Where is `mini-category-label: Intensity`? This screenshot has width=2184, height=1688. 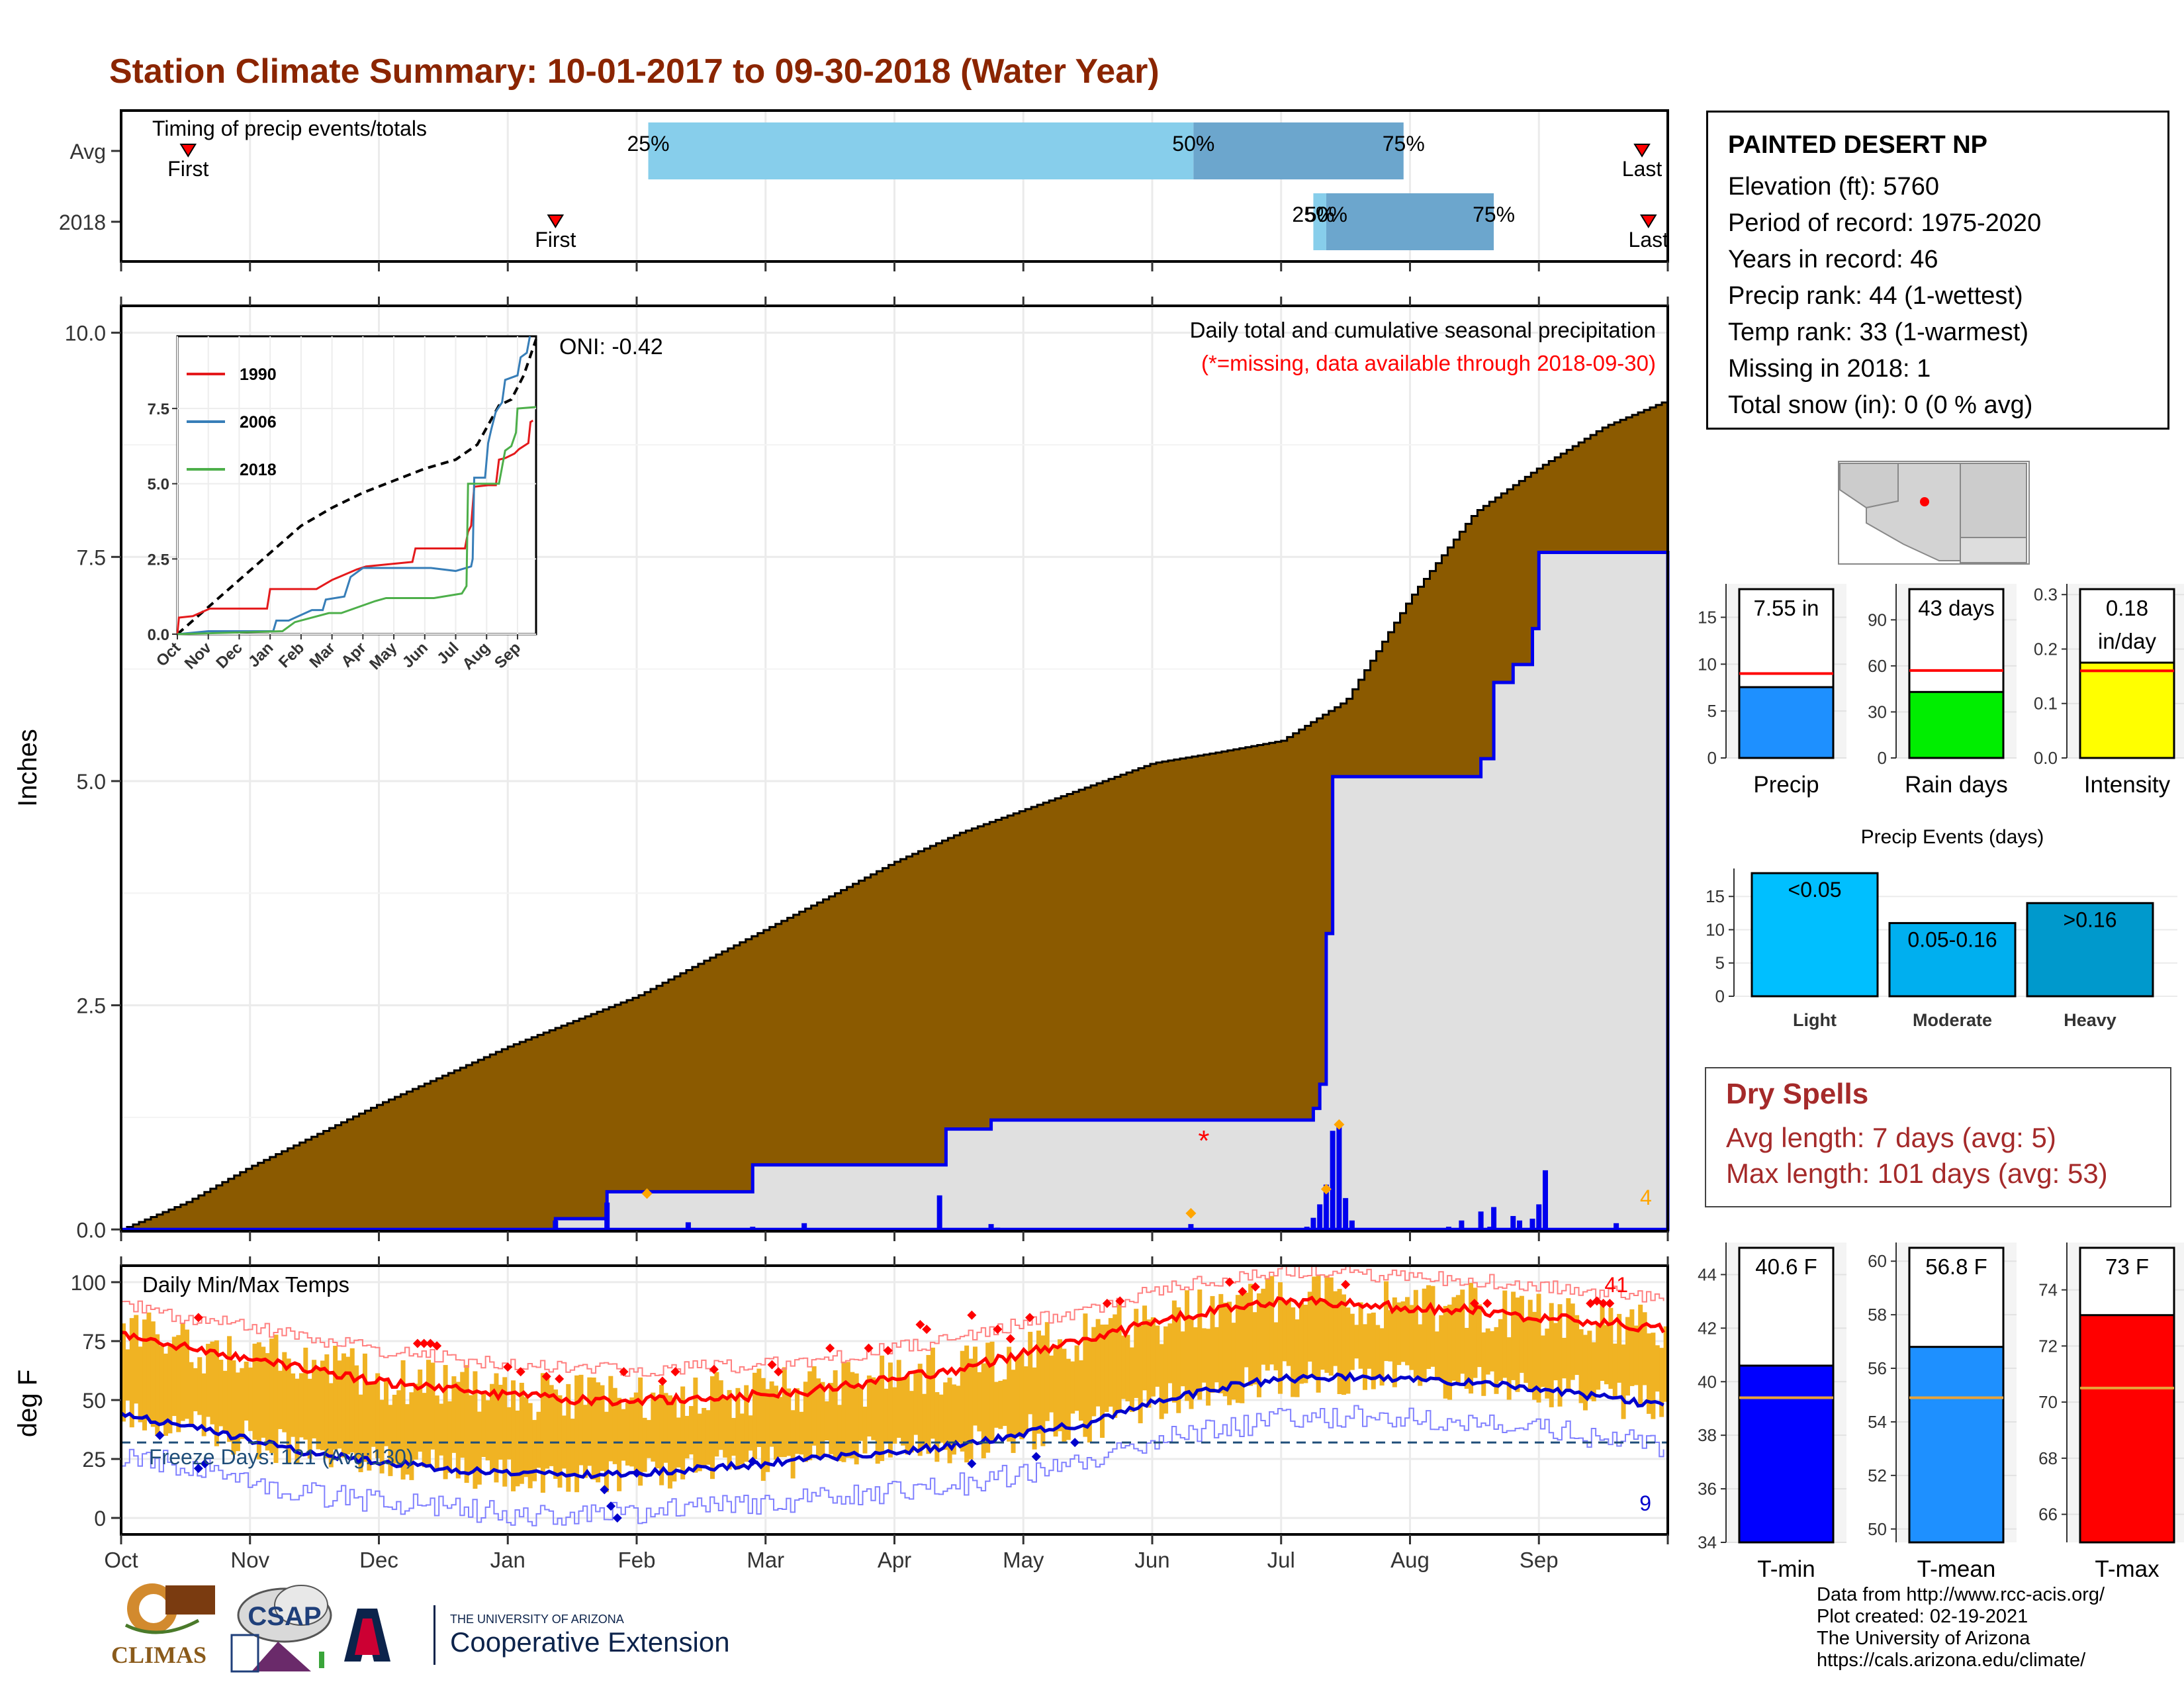
mini-category-label: Intensity is located at coordinates (2127, 785).